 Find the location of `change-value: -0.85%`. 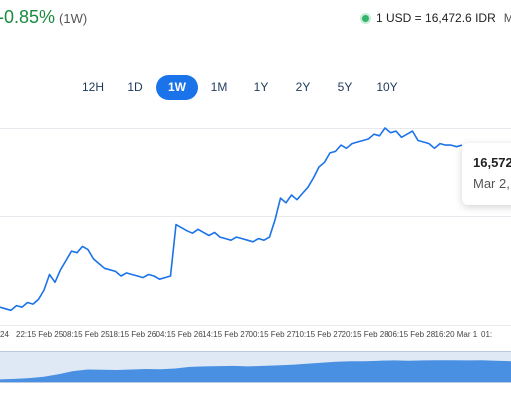

change-value: -0.85% is located at coordinates (28, 17).